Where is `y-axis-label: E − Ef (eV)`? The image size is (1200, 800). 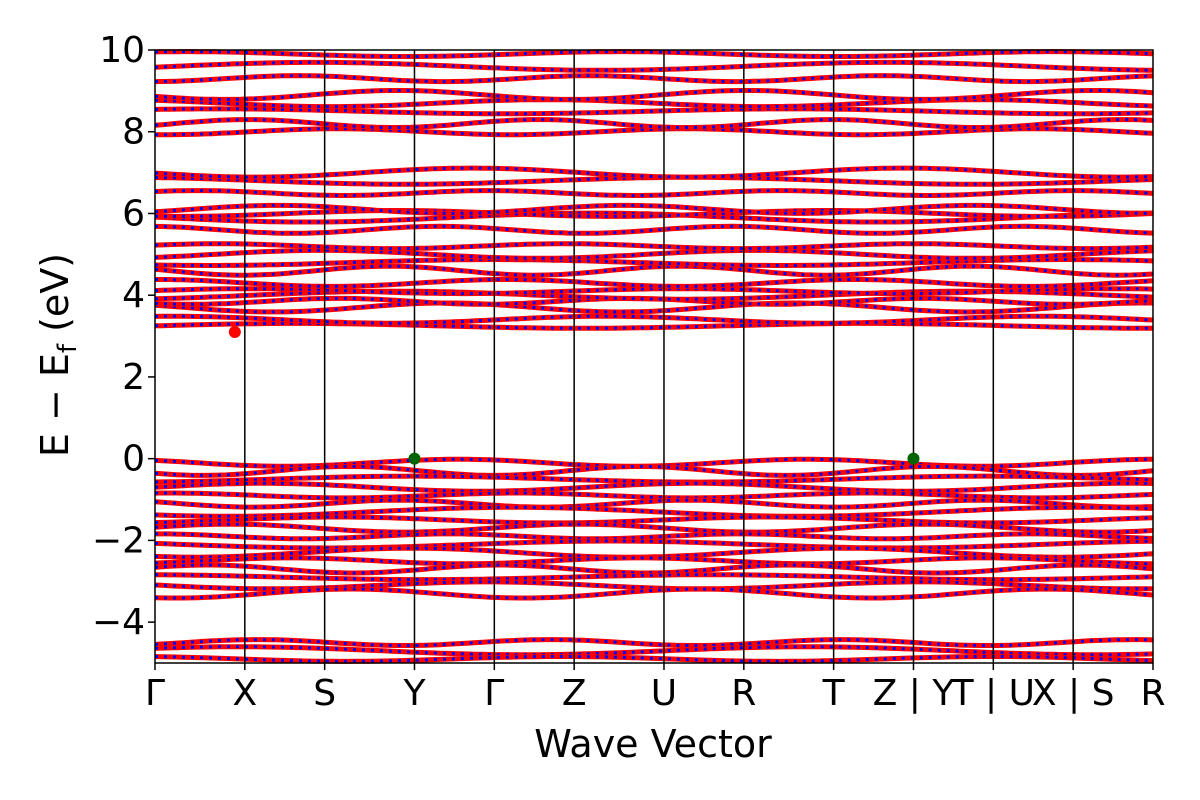 y-axis-label: E − Ef (eV) is located at coordinates (58, 355).